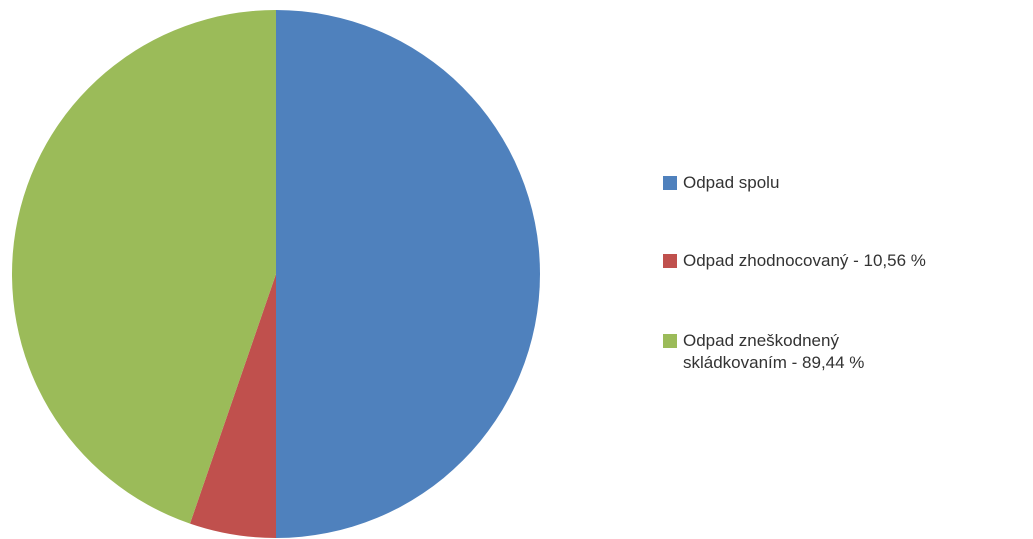 The image size is (1033, 539). What do you see at coordinates (804, 260) in the screenshot?
I see `legend-label: Odpad zhodnocovaný - 10,56 %` at bounding box center [804, 260].